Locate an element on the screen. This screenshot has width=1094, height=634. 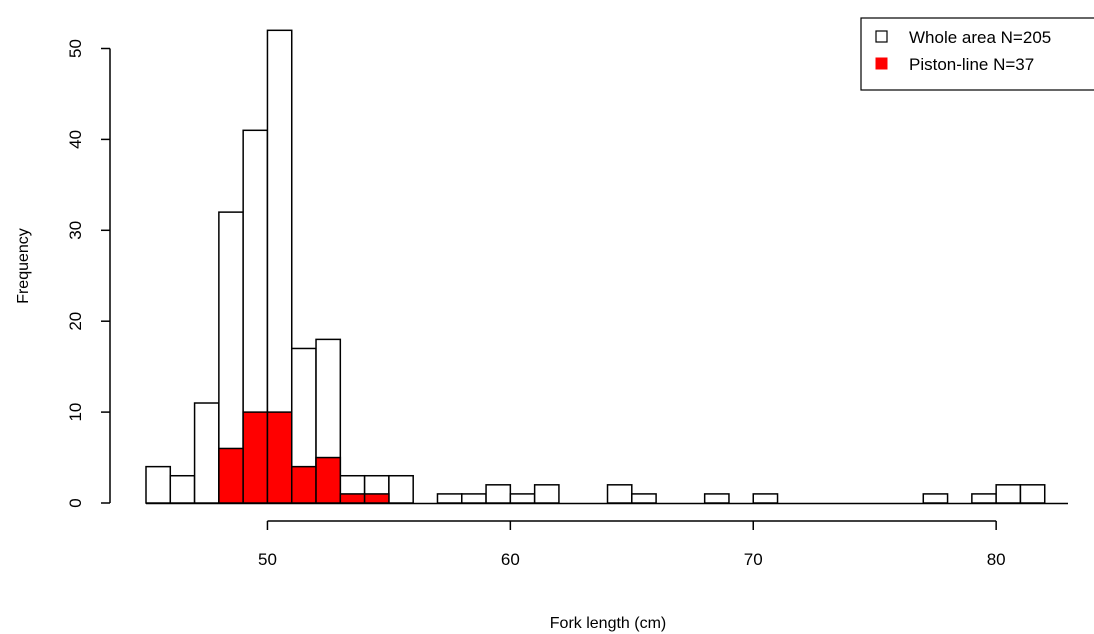
y-tick-label-30: 30 is located at coordinates (75, 230).